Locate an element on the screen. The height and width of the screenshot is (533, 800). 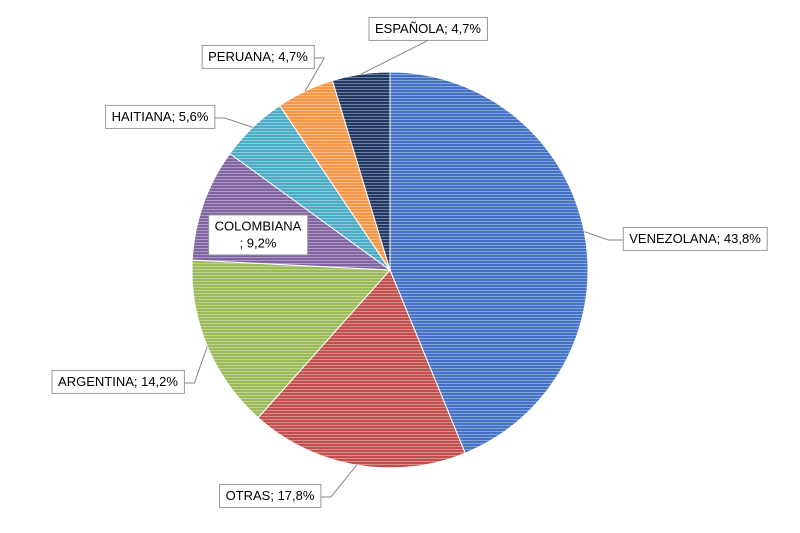
data-label: OTRAS; 17,8% is located at coordinates (270, 495).